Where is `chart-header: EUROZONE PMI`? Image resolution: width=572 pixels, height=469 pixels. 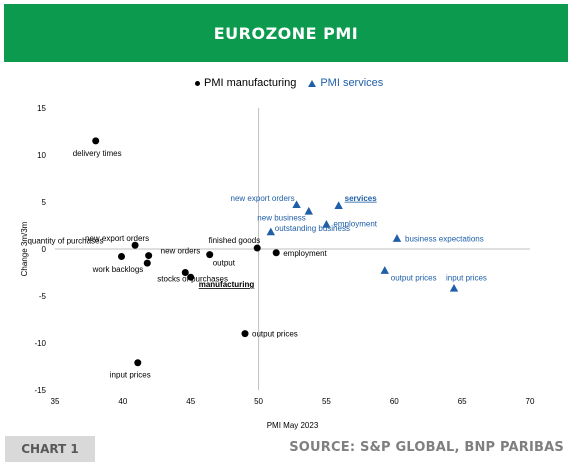
chart-header: EUROZONE PMI is located at coordinates (286, 33).